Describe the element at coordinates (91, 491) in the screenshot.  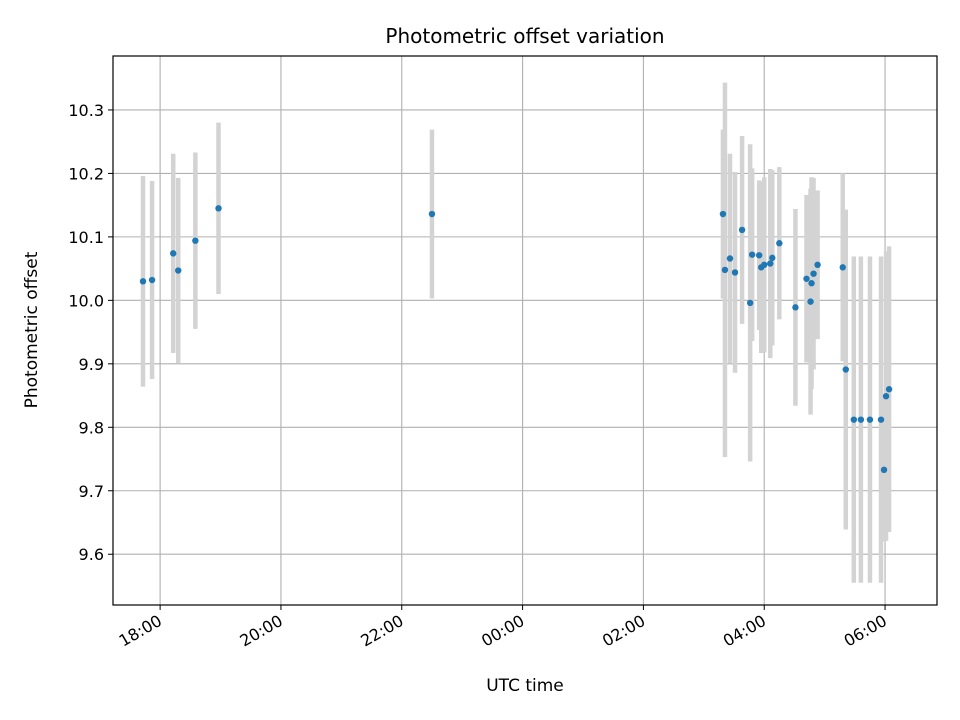
I see `y-tick-label: 9.7` at that location.